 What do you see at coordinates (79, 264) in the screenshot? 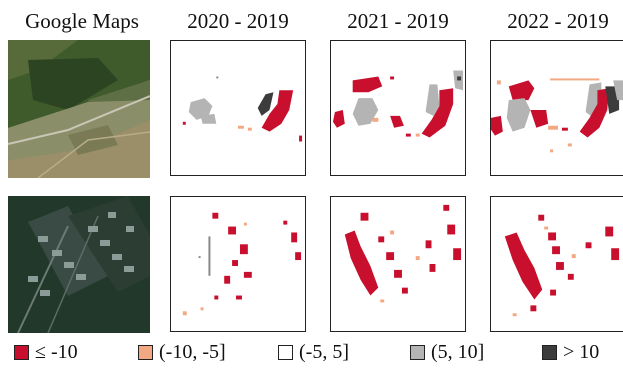
I see `satellite-image-suburban` at bounding box center [79, 264].